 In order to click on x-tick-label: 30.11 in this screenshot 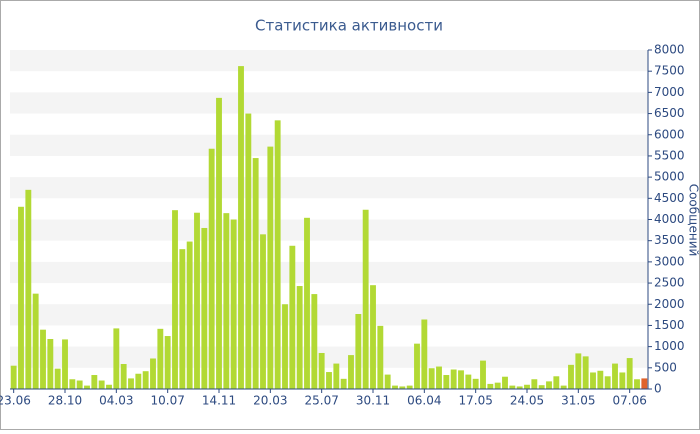, I will do `click(373, 401)`.